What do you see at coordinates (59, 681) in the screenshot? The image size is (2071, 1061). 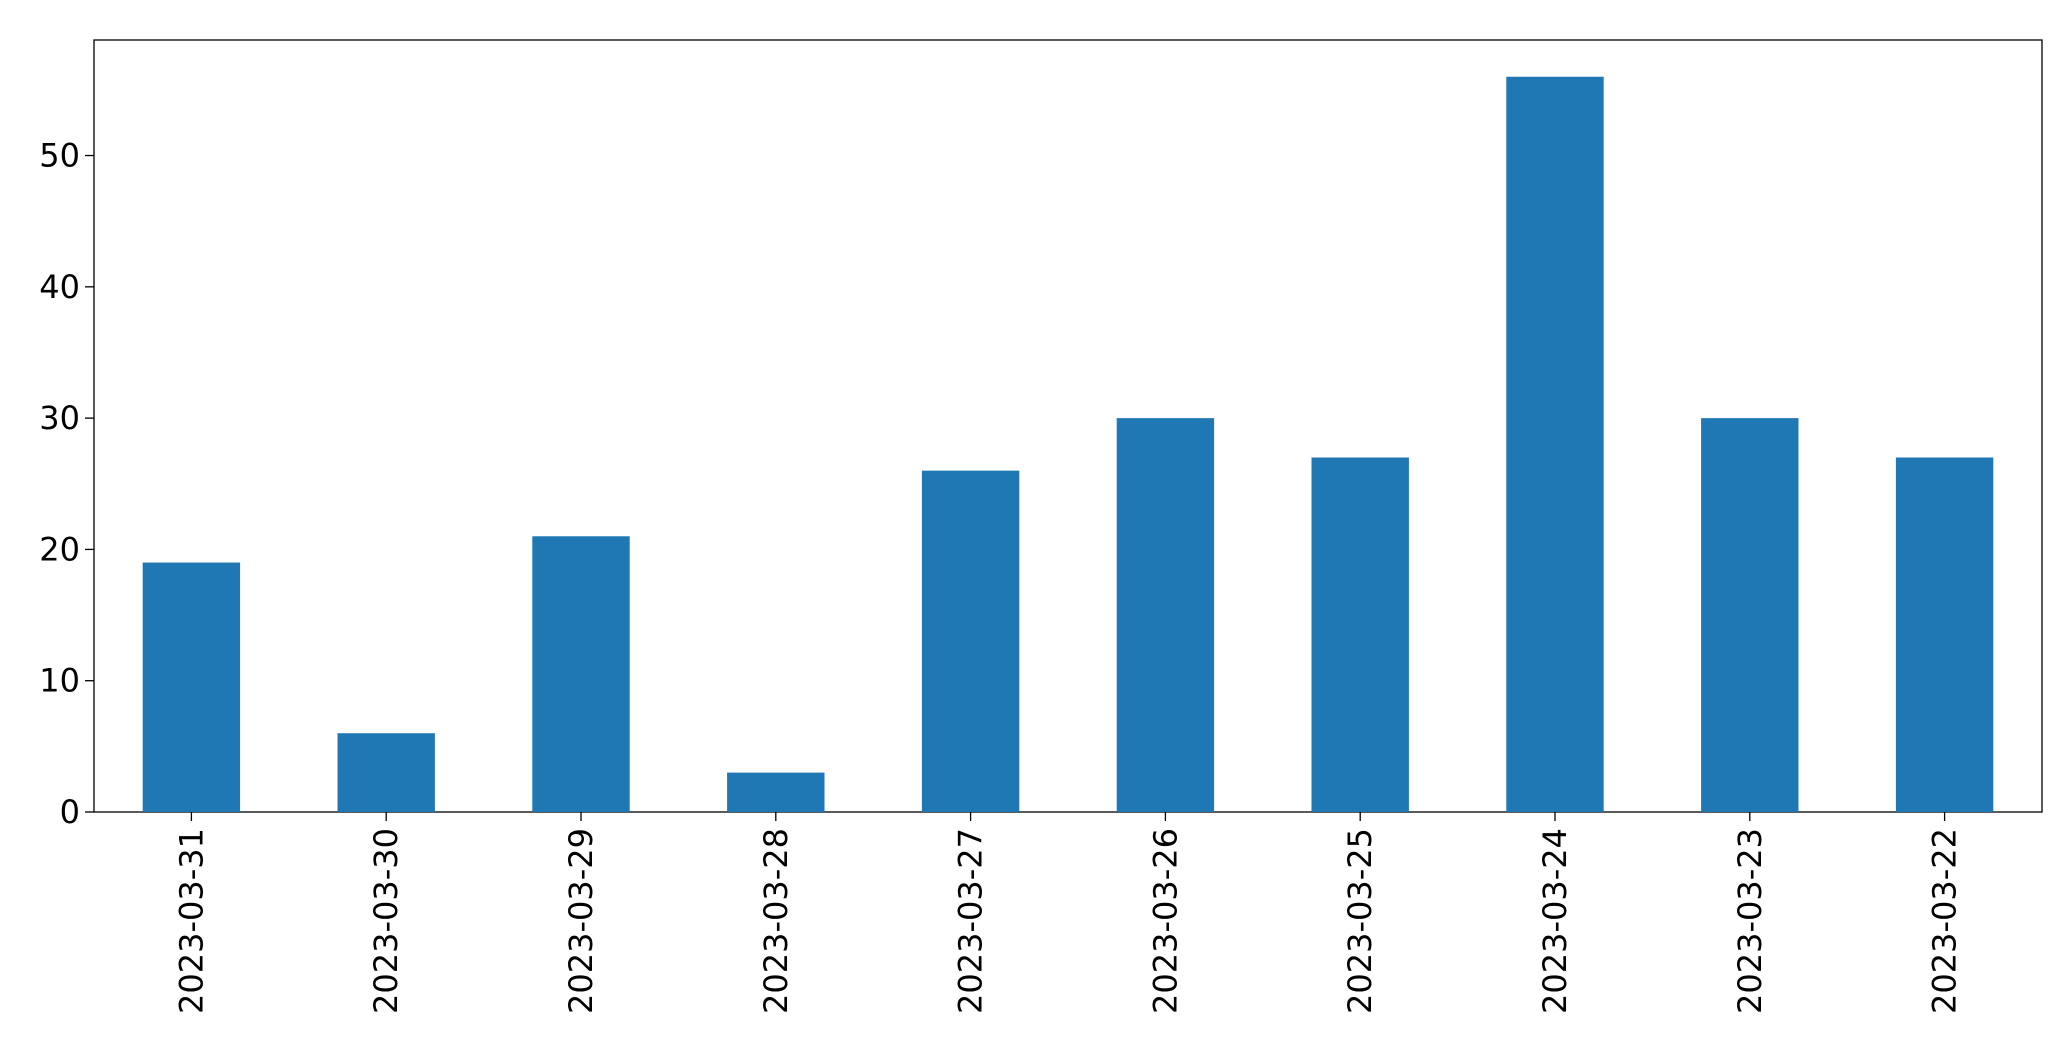 I see `y-tick-label: 10` at bounding box center [59, 681].